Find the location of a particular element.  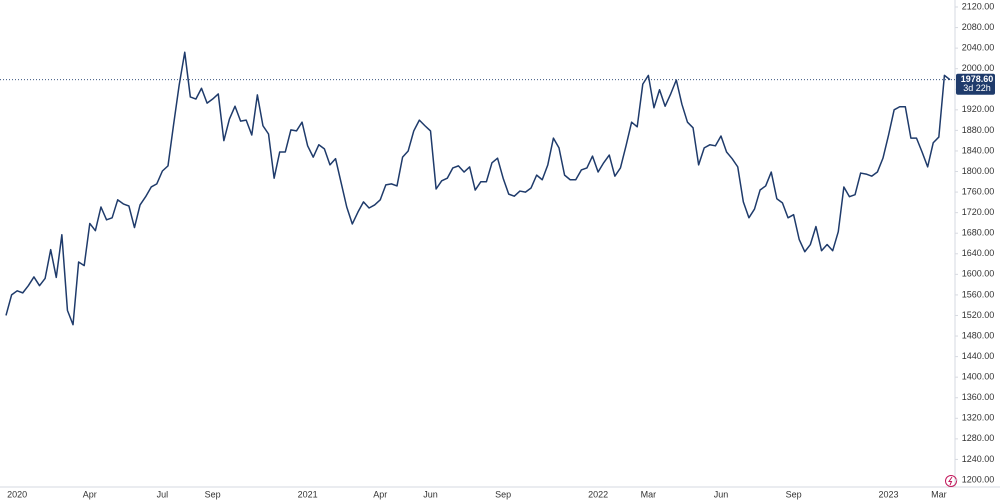

x-tick-label: 2021 is located at coordinates (308, 494).